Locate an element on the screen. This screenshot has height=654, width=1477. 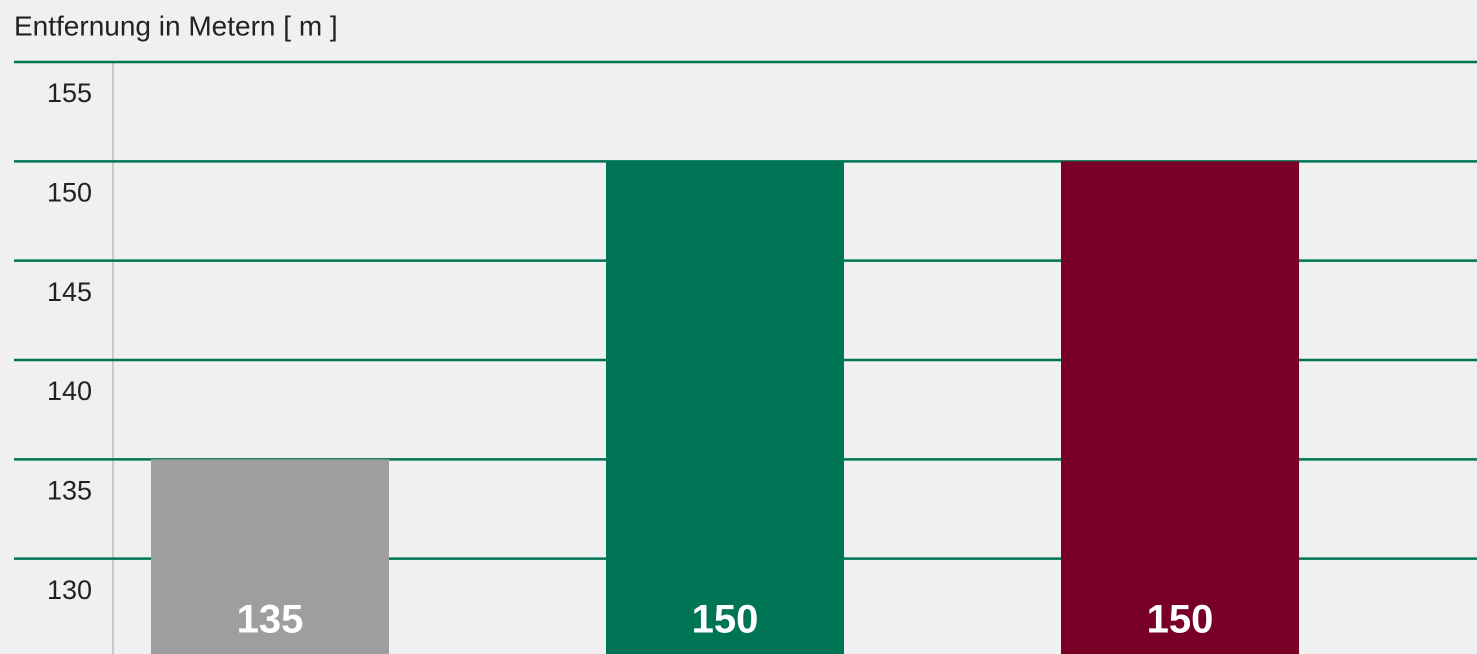
y-tick-label: 155 is located at coordinates (69, 93).